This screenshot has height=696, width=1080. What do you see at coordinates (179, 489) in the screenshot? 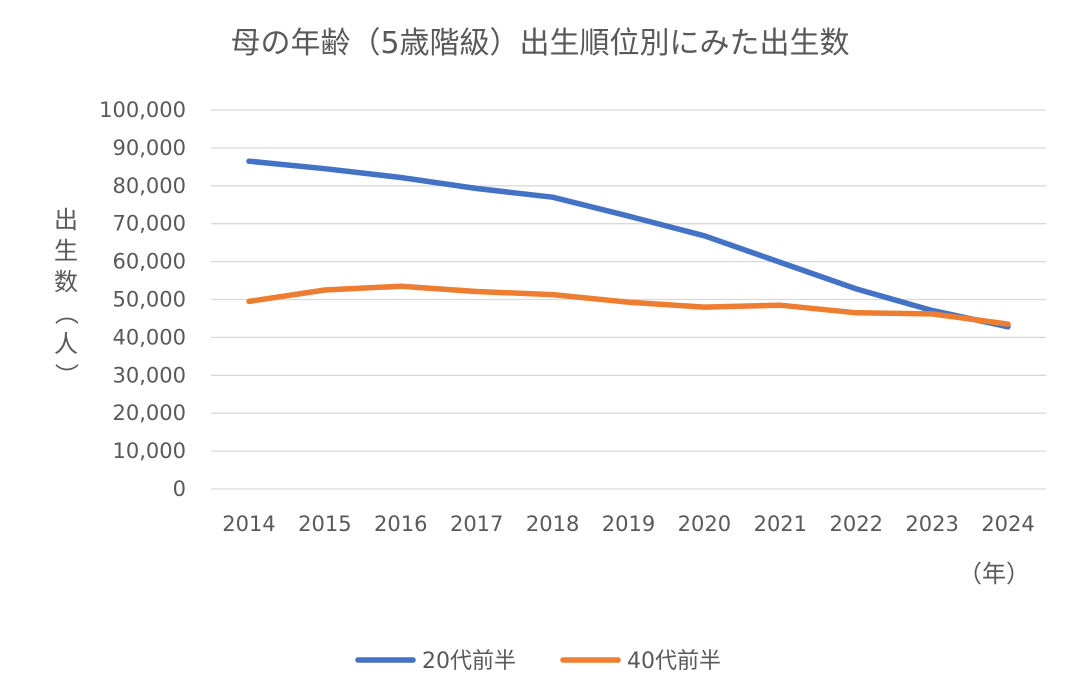
I see `y-tick-label: 0` at bounding box center [179, 489].